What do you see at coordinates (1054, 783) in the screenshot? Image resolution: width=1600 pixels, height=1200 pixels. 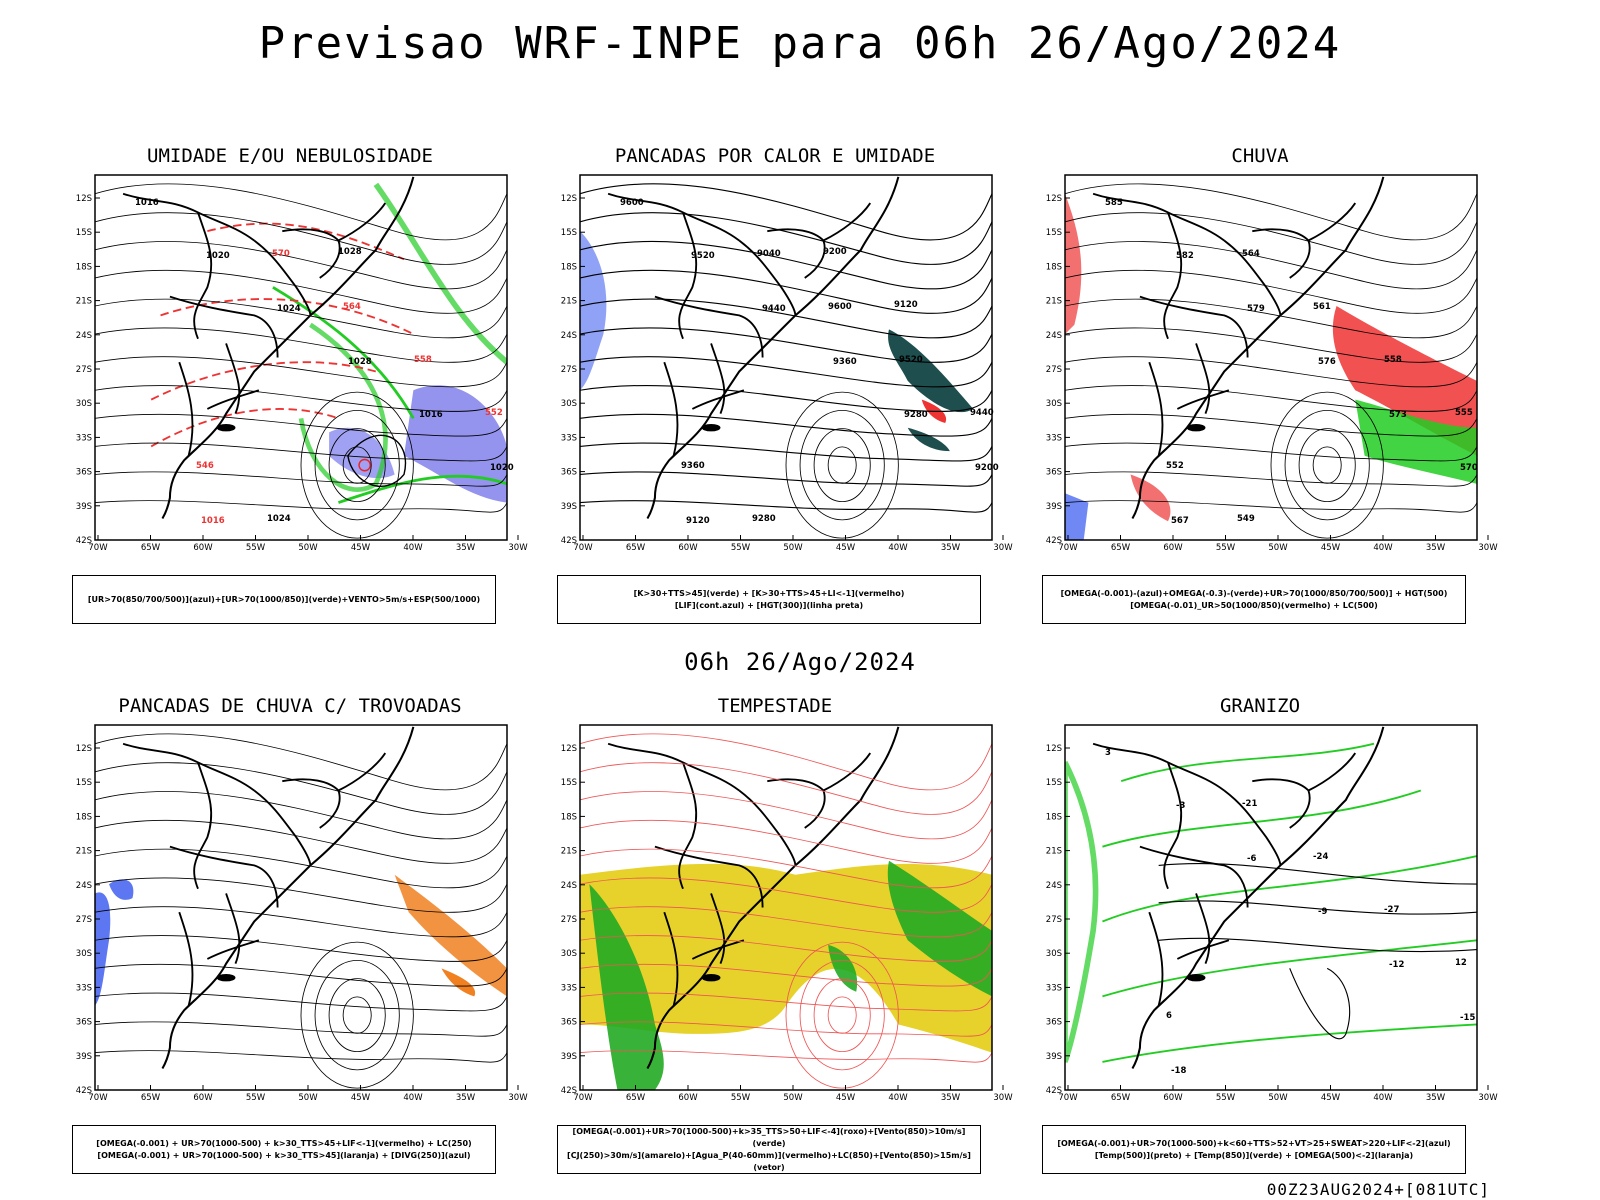 I see `lat-label: 15S` at bounding box center [1054, 783].